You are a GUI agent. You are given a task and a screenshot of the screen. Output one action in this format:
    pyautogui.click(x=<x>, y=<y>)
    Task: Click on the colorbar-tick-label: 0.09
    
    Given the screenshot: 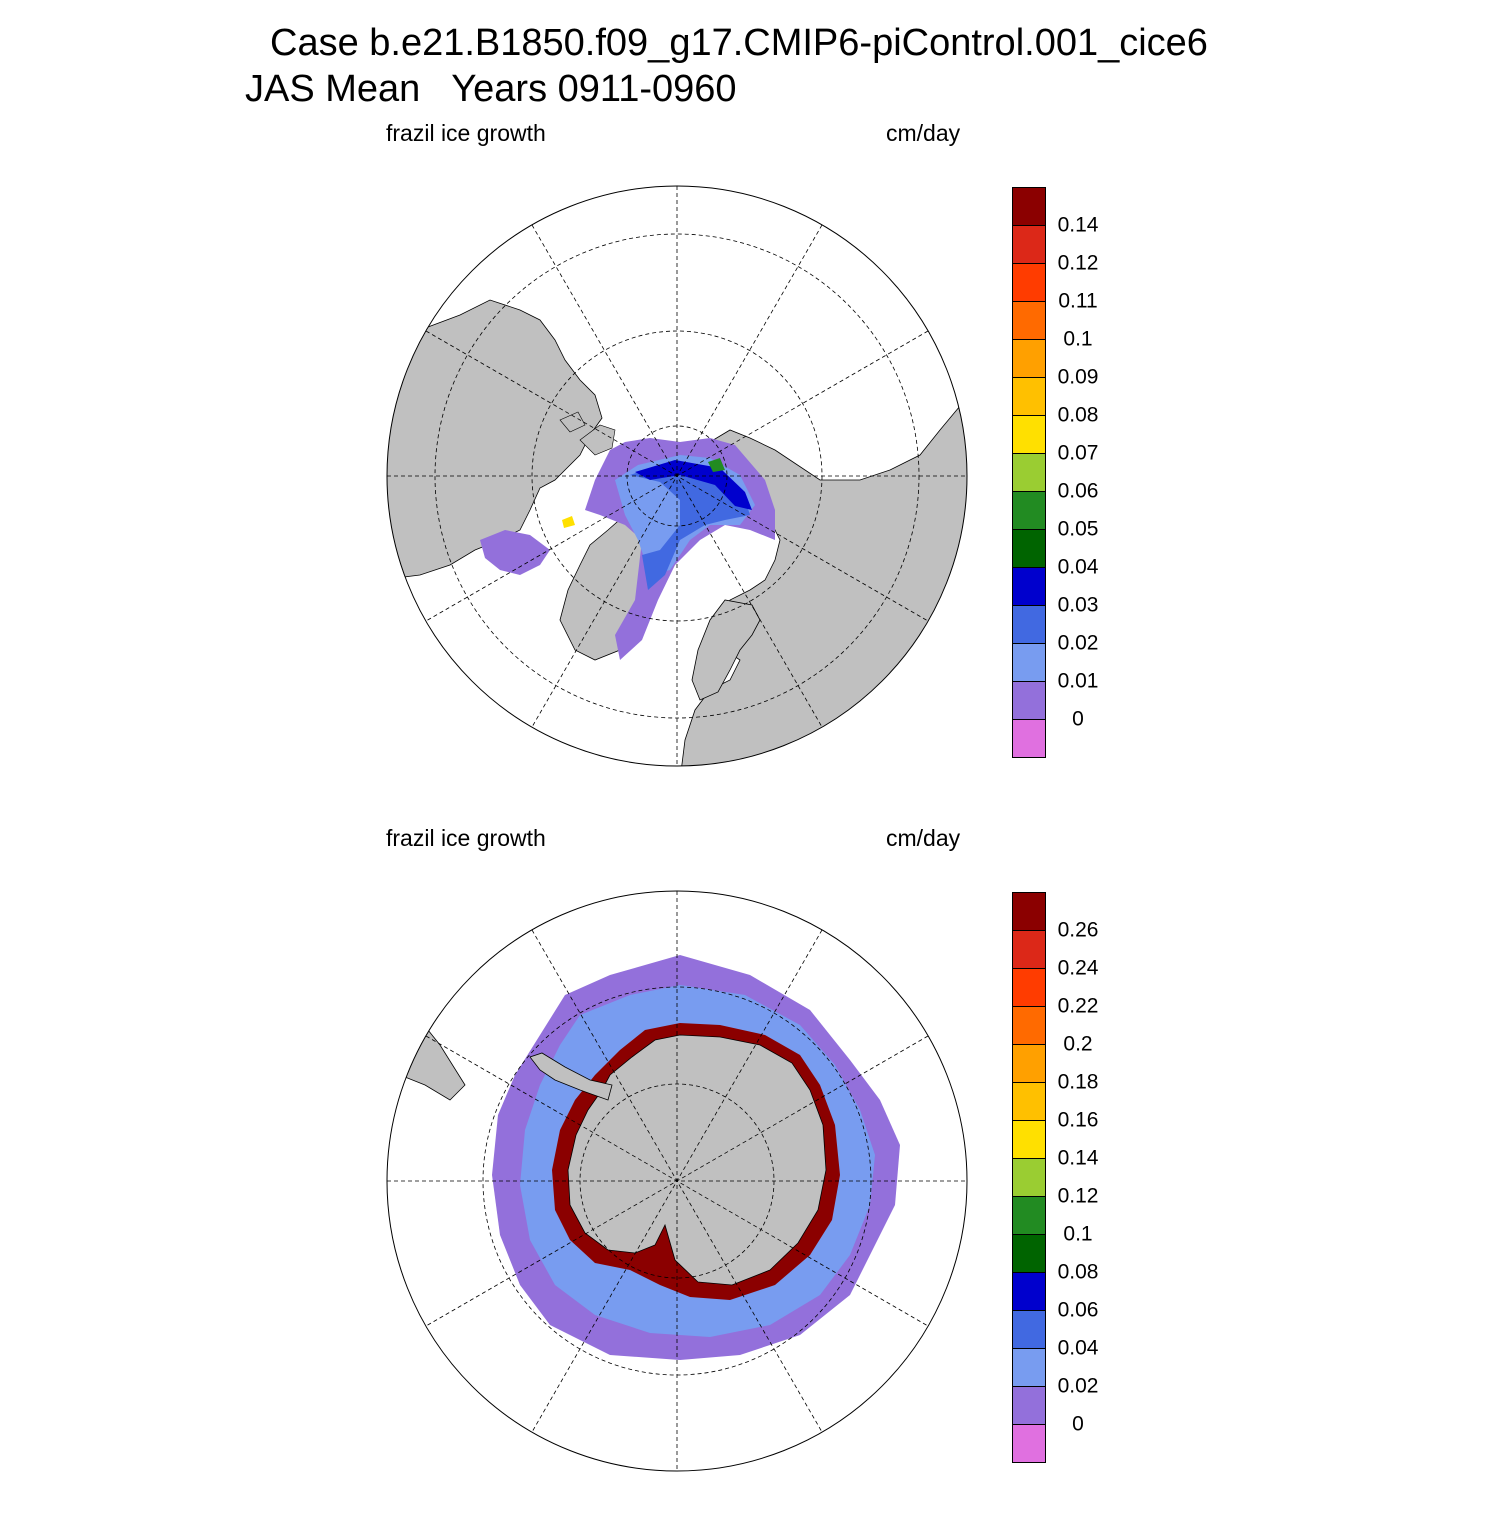 What is the action you would take?
    pyautogui.click(x=1078, y=377)
    